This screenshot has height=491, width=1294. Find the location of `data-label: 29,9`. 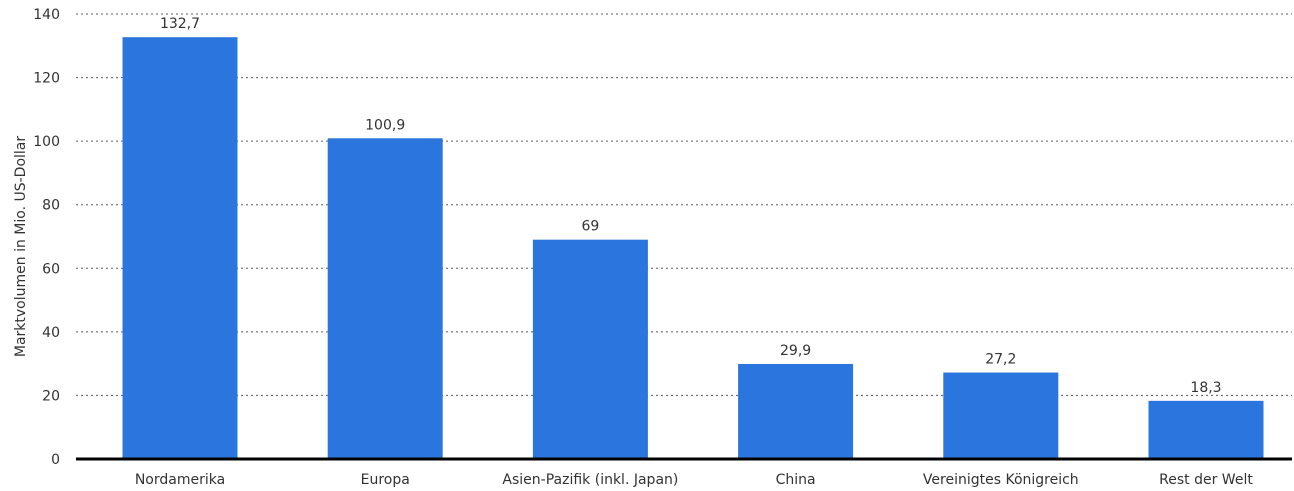

data-label: 29,9 is located at coordinates (795, 351).